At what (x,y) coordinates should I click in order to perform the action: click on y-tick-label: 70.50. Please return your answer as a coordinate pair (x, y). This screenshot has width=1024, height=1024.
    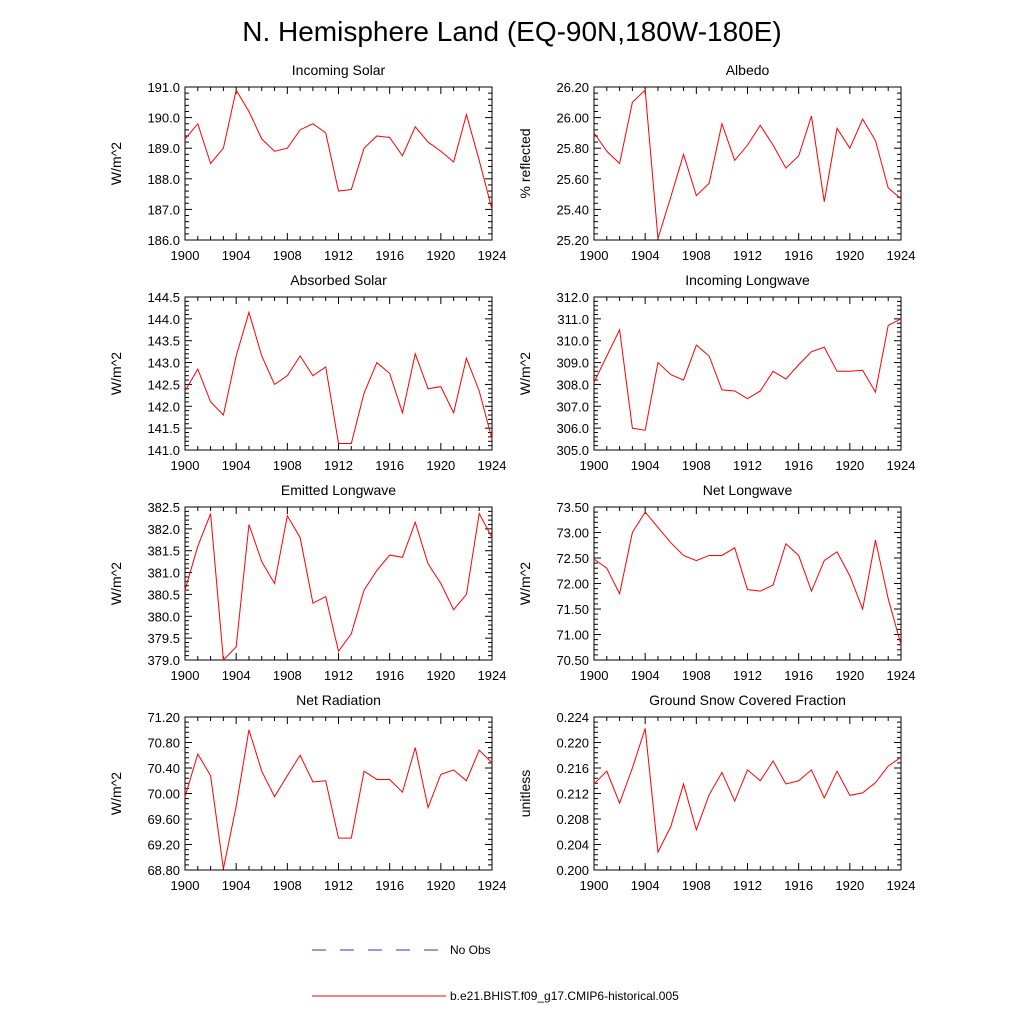
    Looking at the image, I should click on (572, 660).